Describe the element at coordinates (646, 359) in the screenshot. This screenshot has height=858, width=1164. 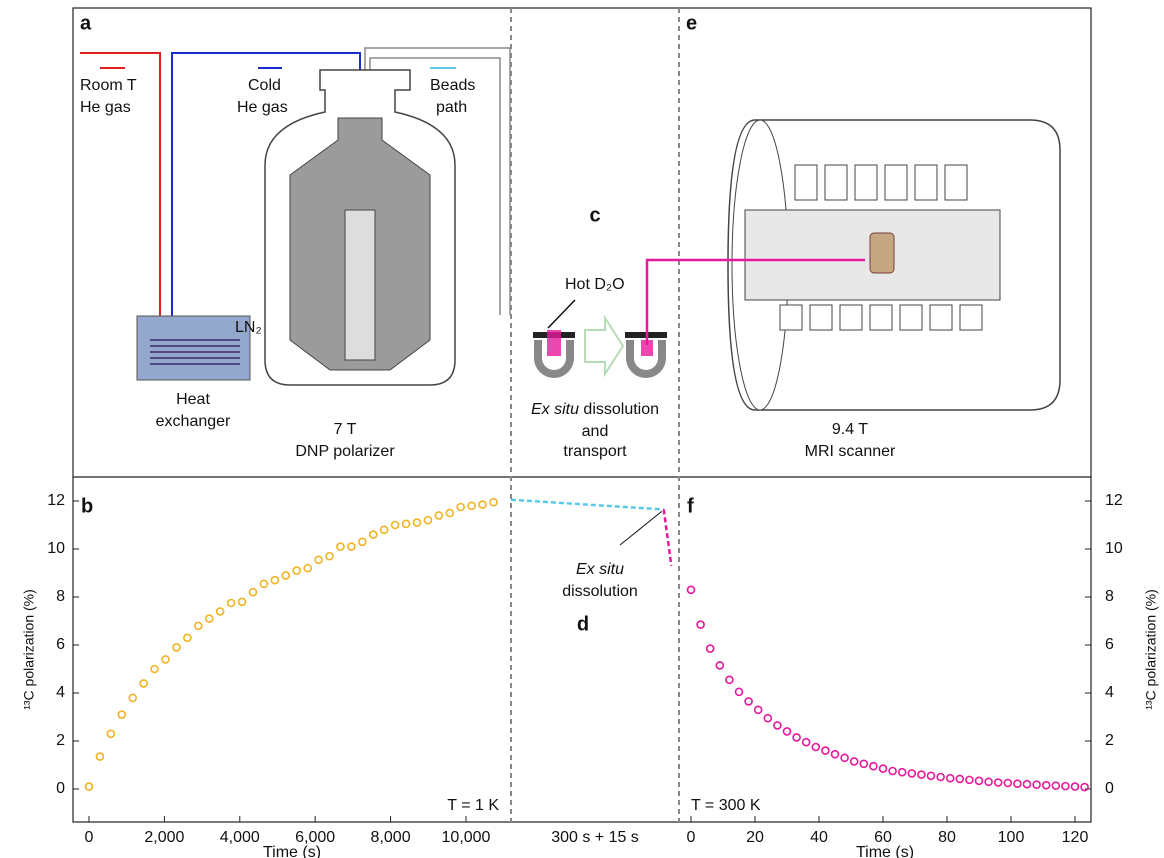
I see `magnet` at that location.